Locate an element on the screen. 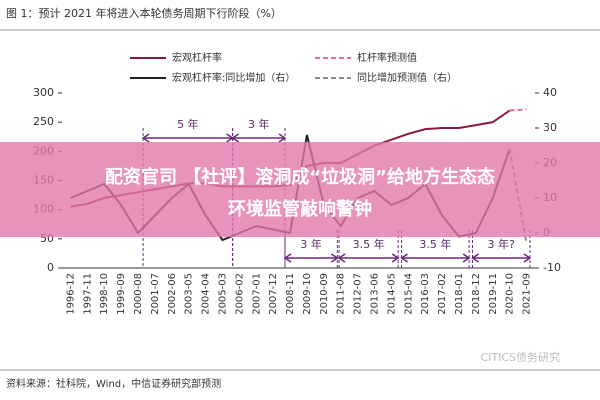 This screenshot has width=600, height=400. x-tick-label: 2020-10 is located at coordinates (510, 294).